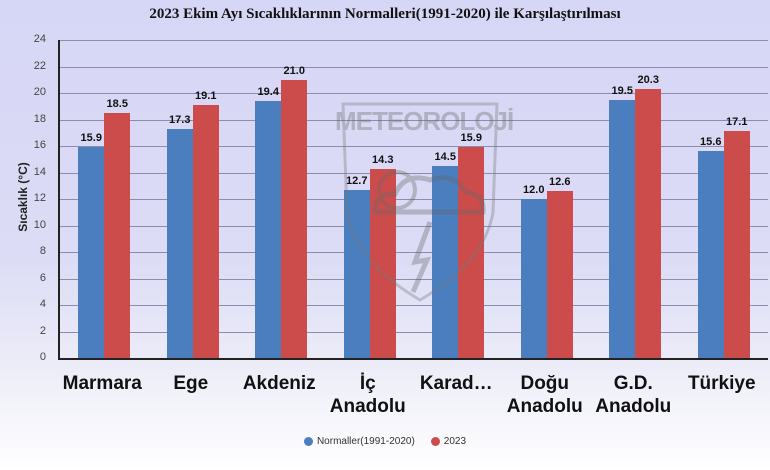 Image resolution: width=770 pixels, height=470 pixels. What do you see at coordinates (42, 357) in the screenshot?
I see `y-tick-label: 0` at bounding box center [42, 357].